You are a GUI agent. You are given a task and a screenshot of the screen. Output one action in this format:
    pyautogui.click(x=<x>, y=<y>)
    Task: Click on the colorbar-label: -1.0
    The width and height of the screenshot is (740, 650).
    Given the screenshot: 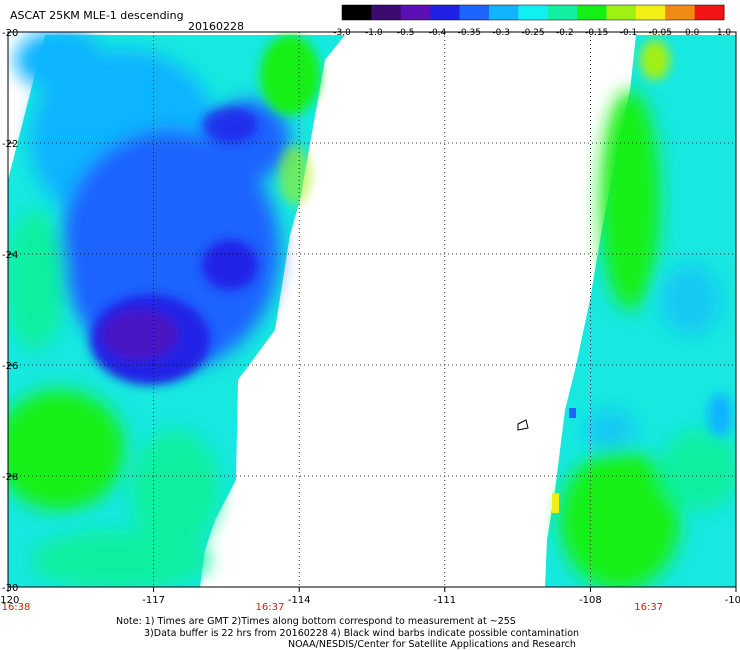 What is the action you would take?
    pyautogui.click(x=374, y=33)
    